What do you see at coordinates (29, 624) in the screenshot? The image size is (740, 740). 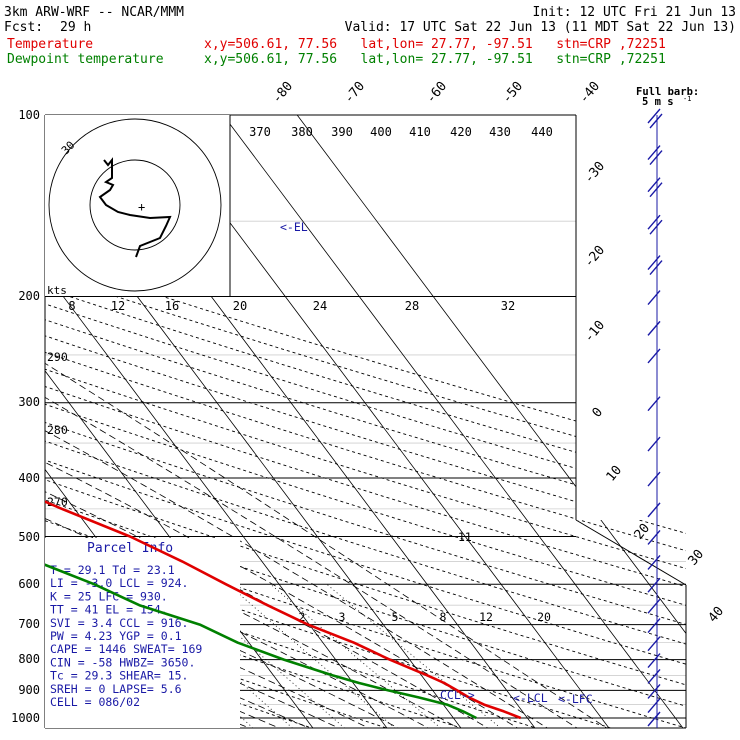 I see `pressure-label-700: 700` at bounding box center [29, 624].